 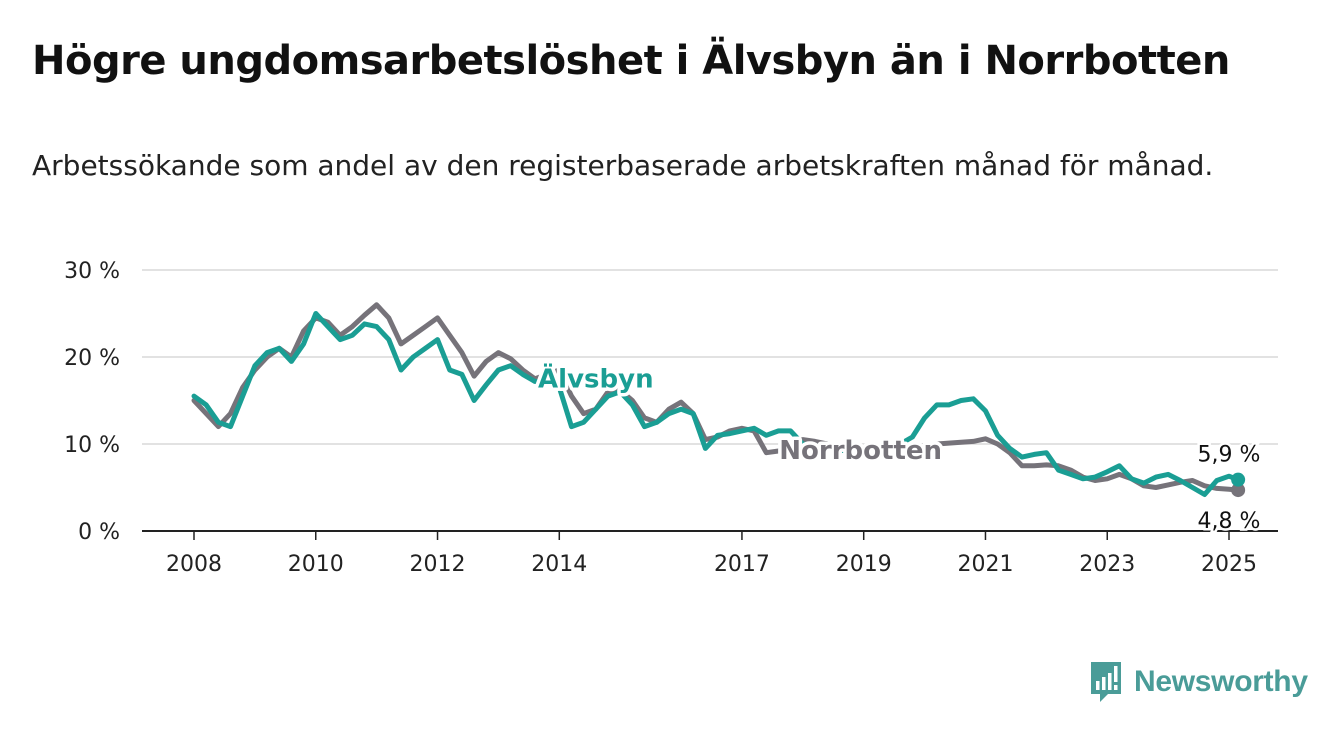 I want to click on label-layer: Norrbotten Älvsbyn 4,8 % 5,9 %, so click(x=899, y=448).